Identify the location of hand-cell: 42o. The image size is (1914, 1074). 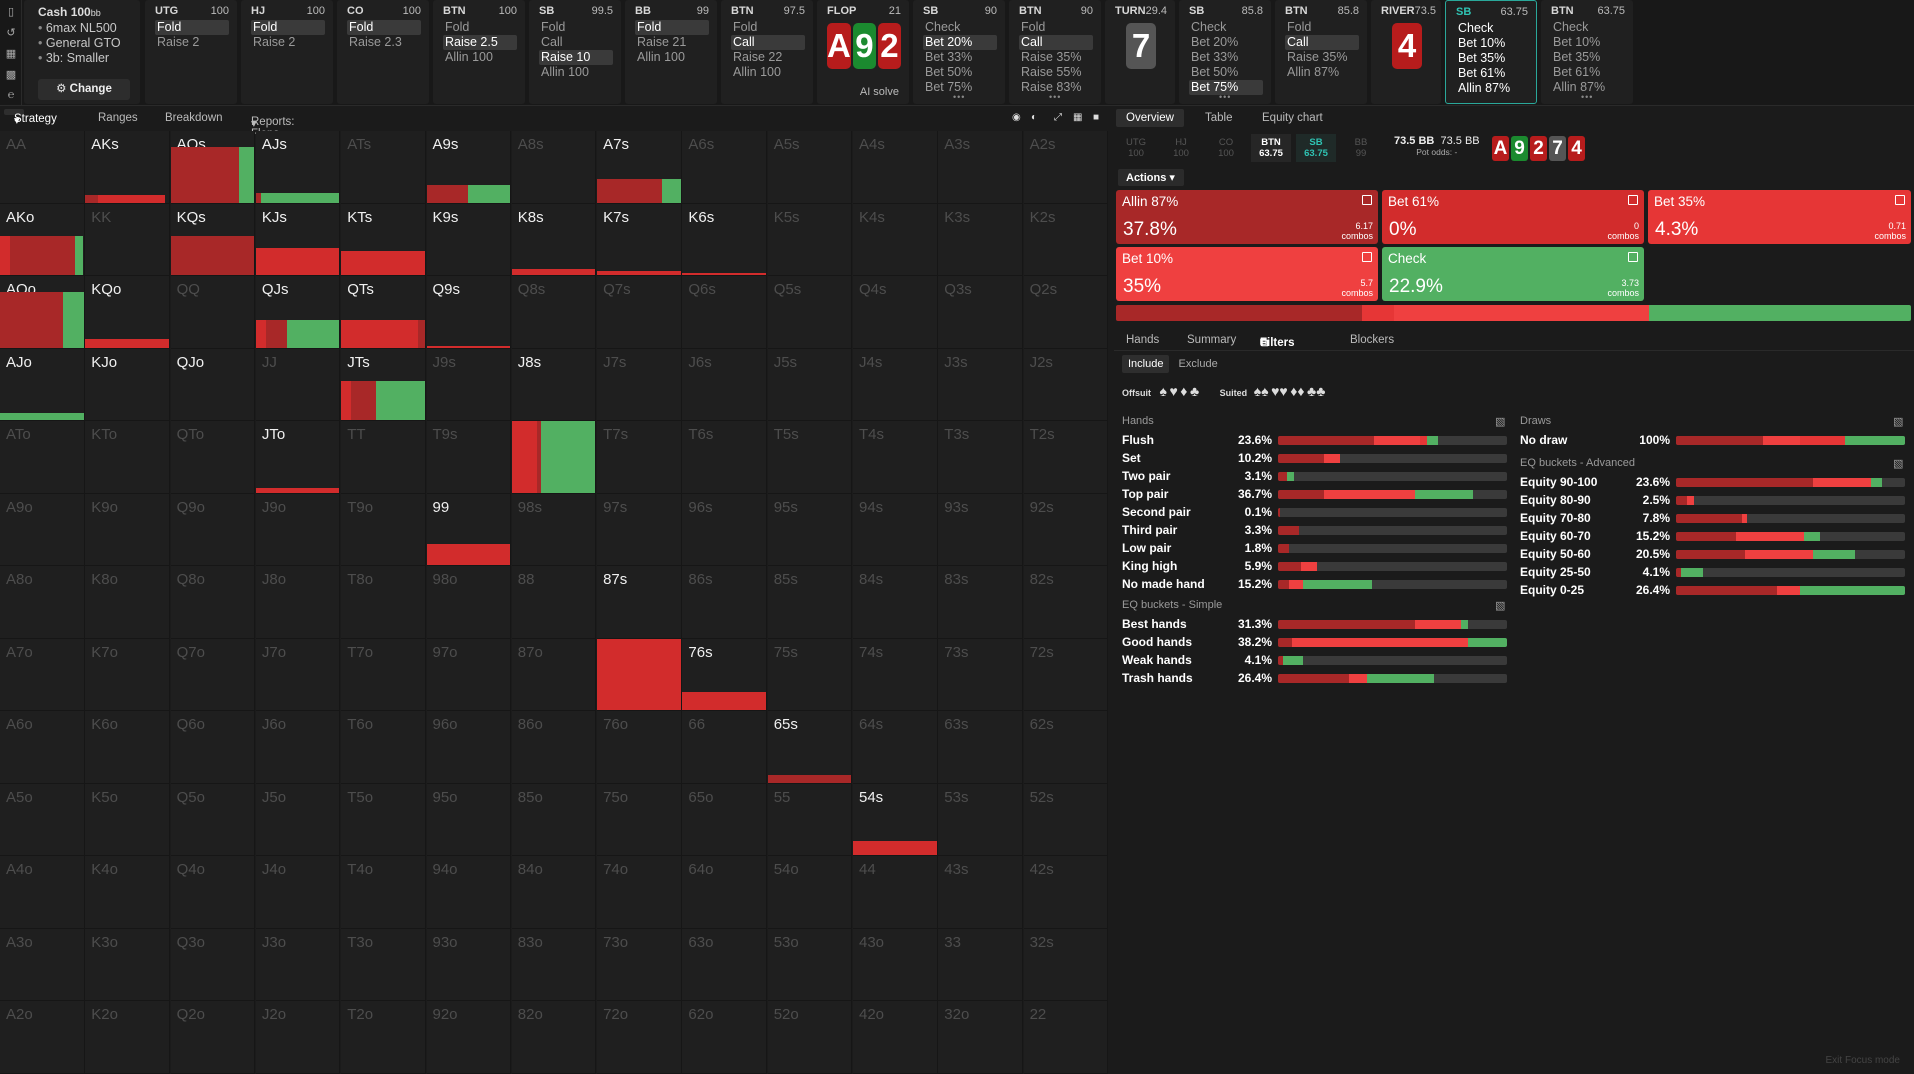
(895, 1037).